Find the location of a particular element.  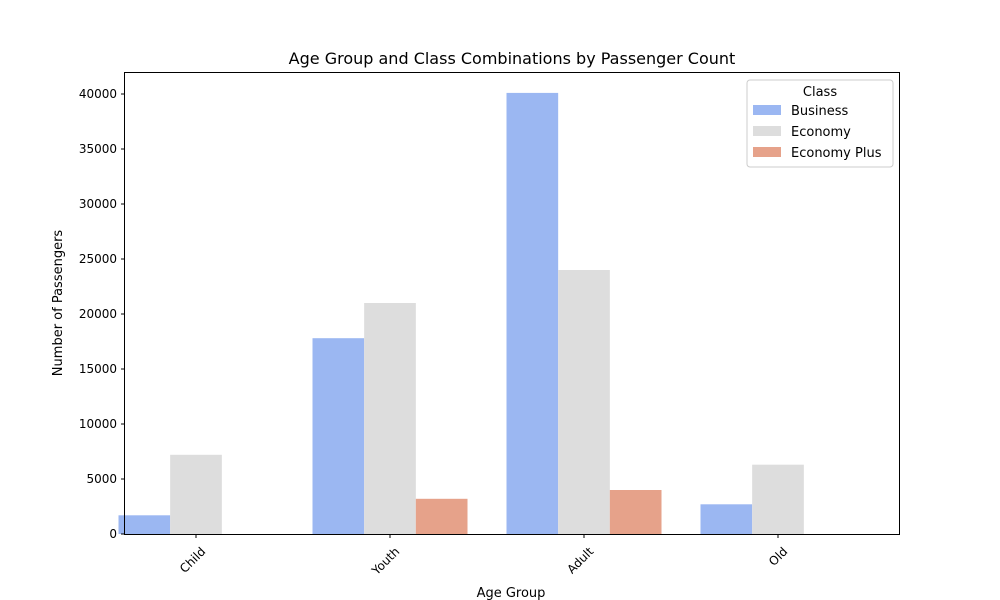

x-axis-label: Age Group is located at coordinates (511, 593).